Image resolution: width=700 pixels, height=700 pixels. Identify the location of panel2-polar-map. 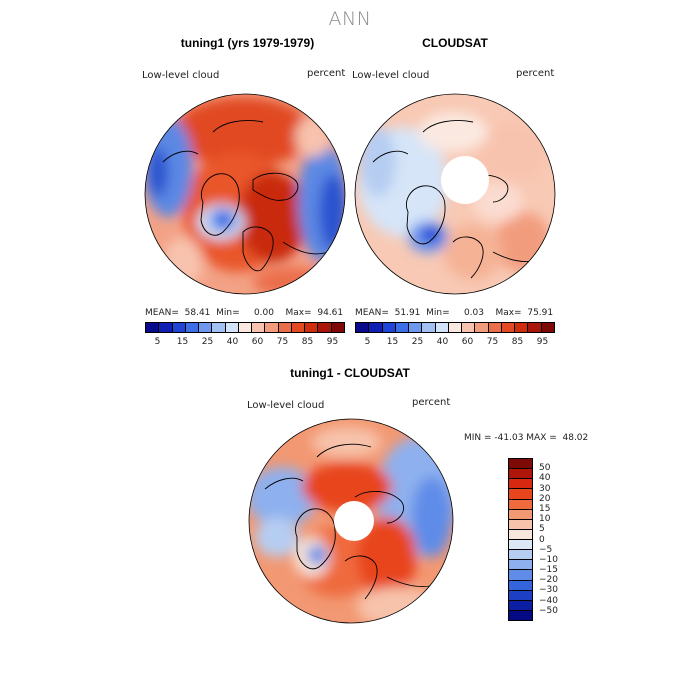
(455, 194).